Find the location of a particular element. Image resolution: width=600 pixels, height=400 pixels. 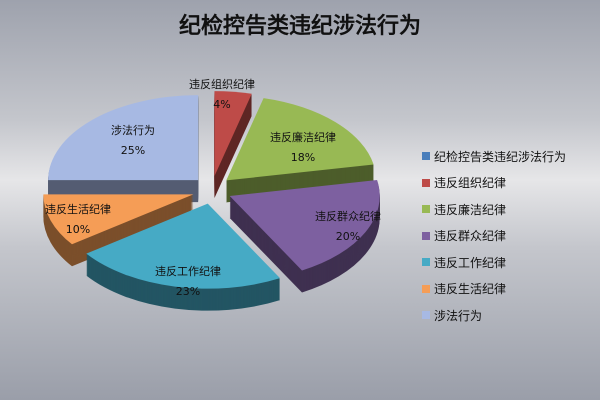

data-label-organization: 违反组织纪律 4% is located at coordinates (222, 94).